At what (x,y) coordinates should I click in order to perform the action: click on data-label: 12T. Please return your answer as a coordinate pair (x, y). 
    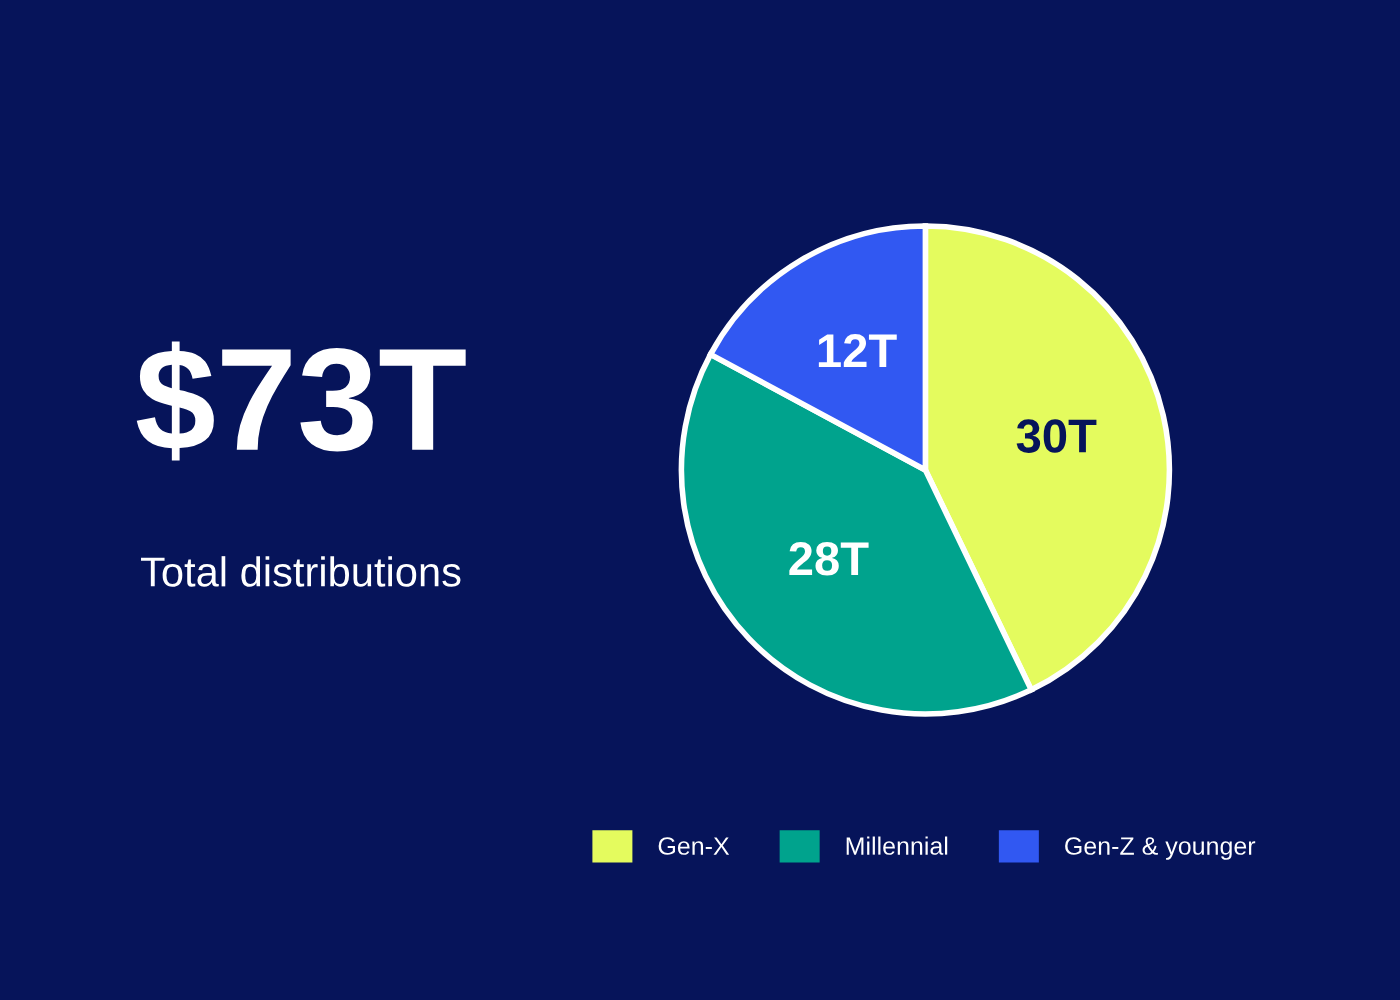
    Looking at the image, I should click on (857, 351).